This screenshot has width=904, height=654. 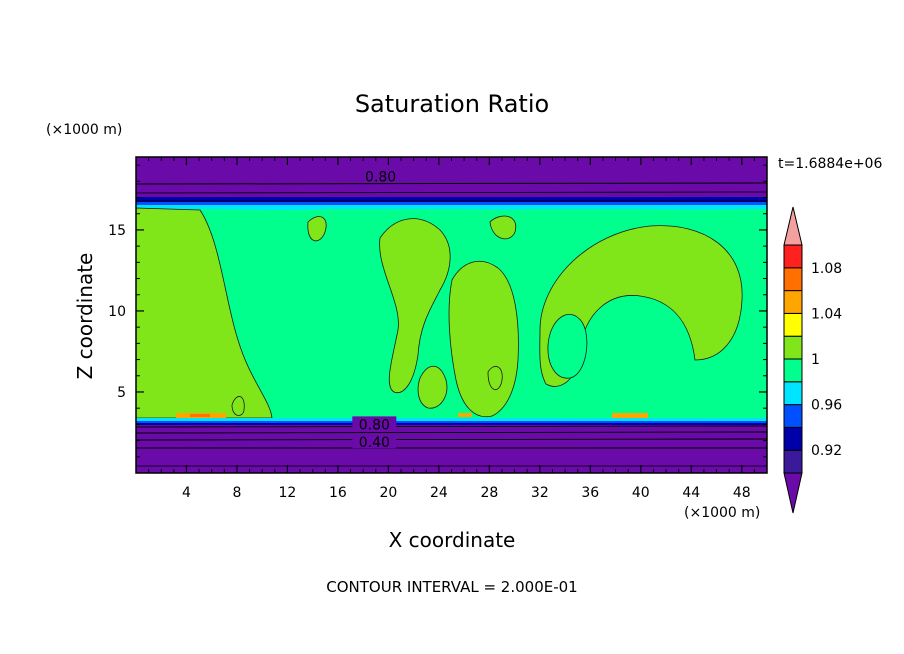 I want to click on upper-band-0.92, so click(x=451, y=199).